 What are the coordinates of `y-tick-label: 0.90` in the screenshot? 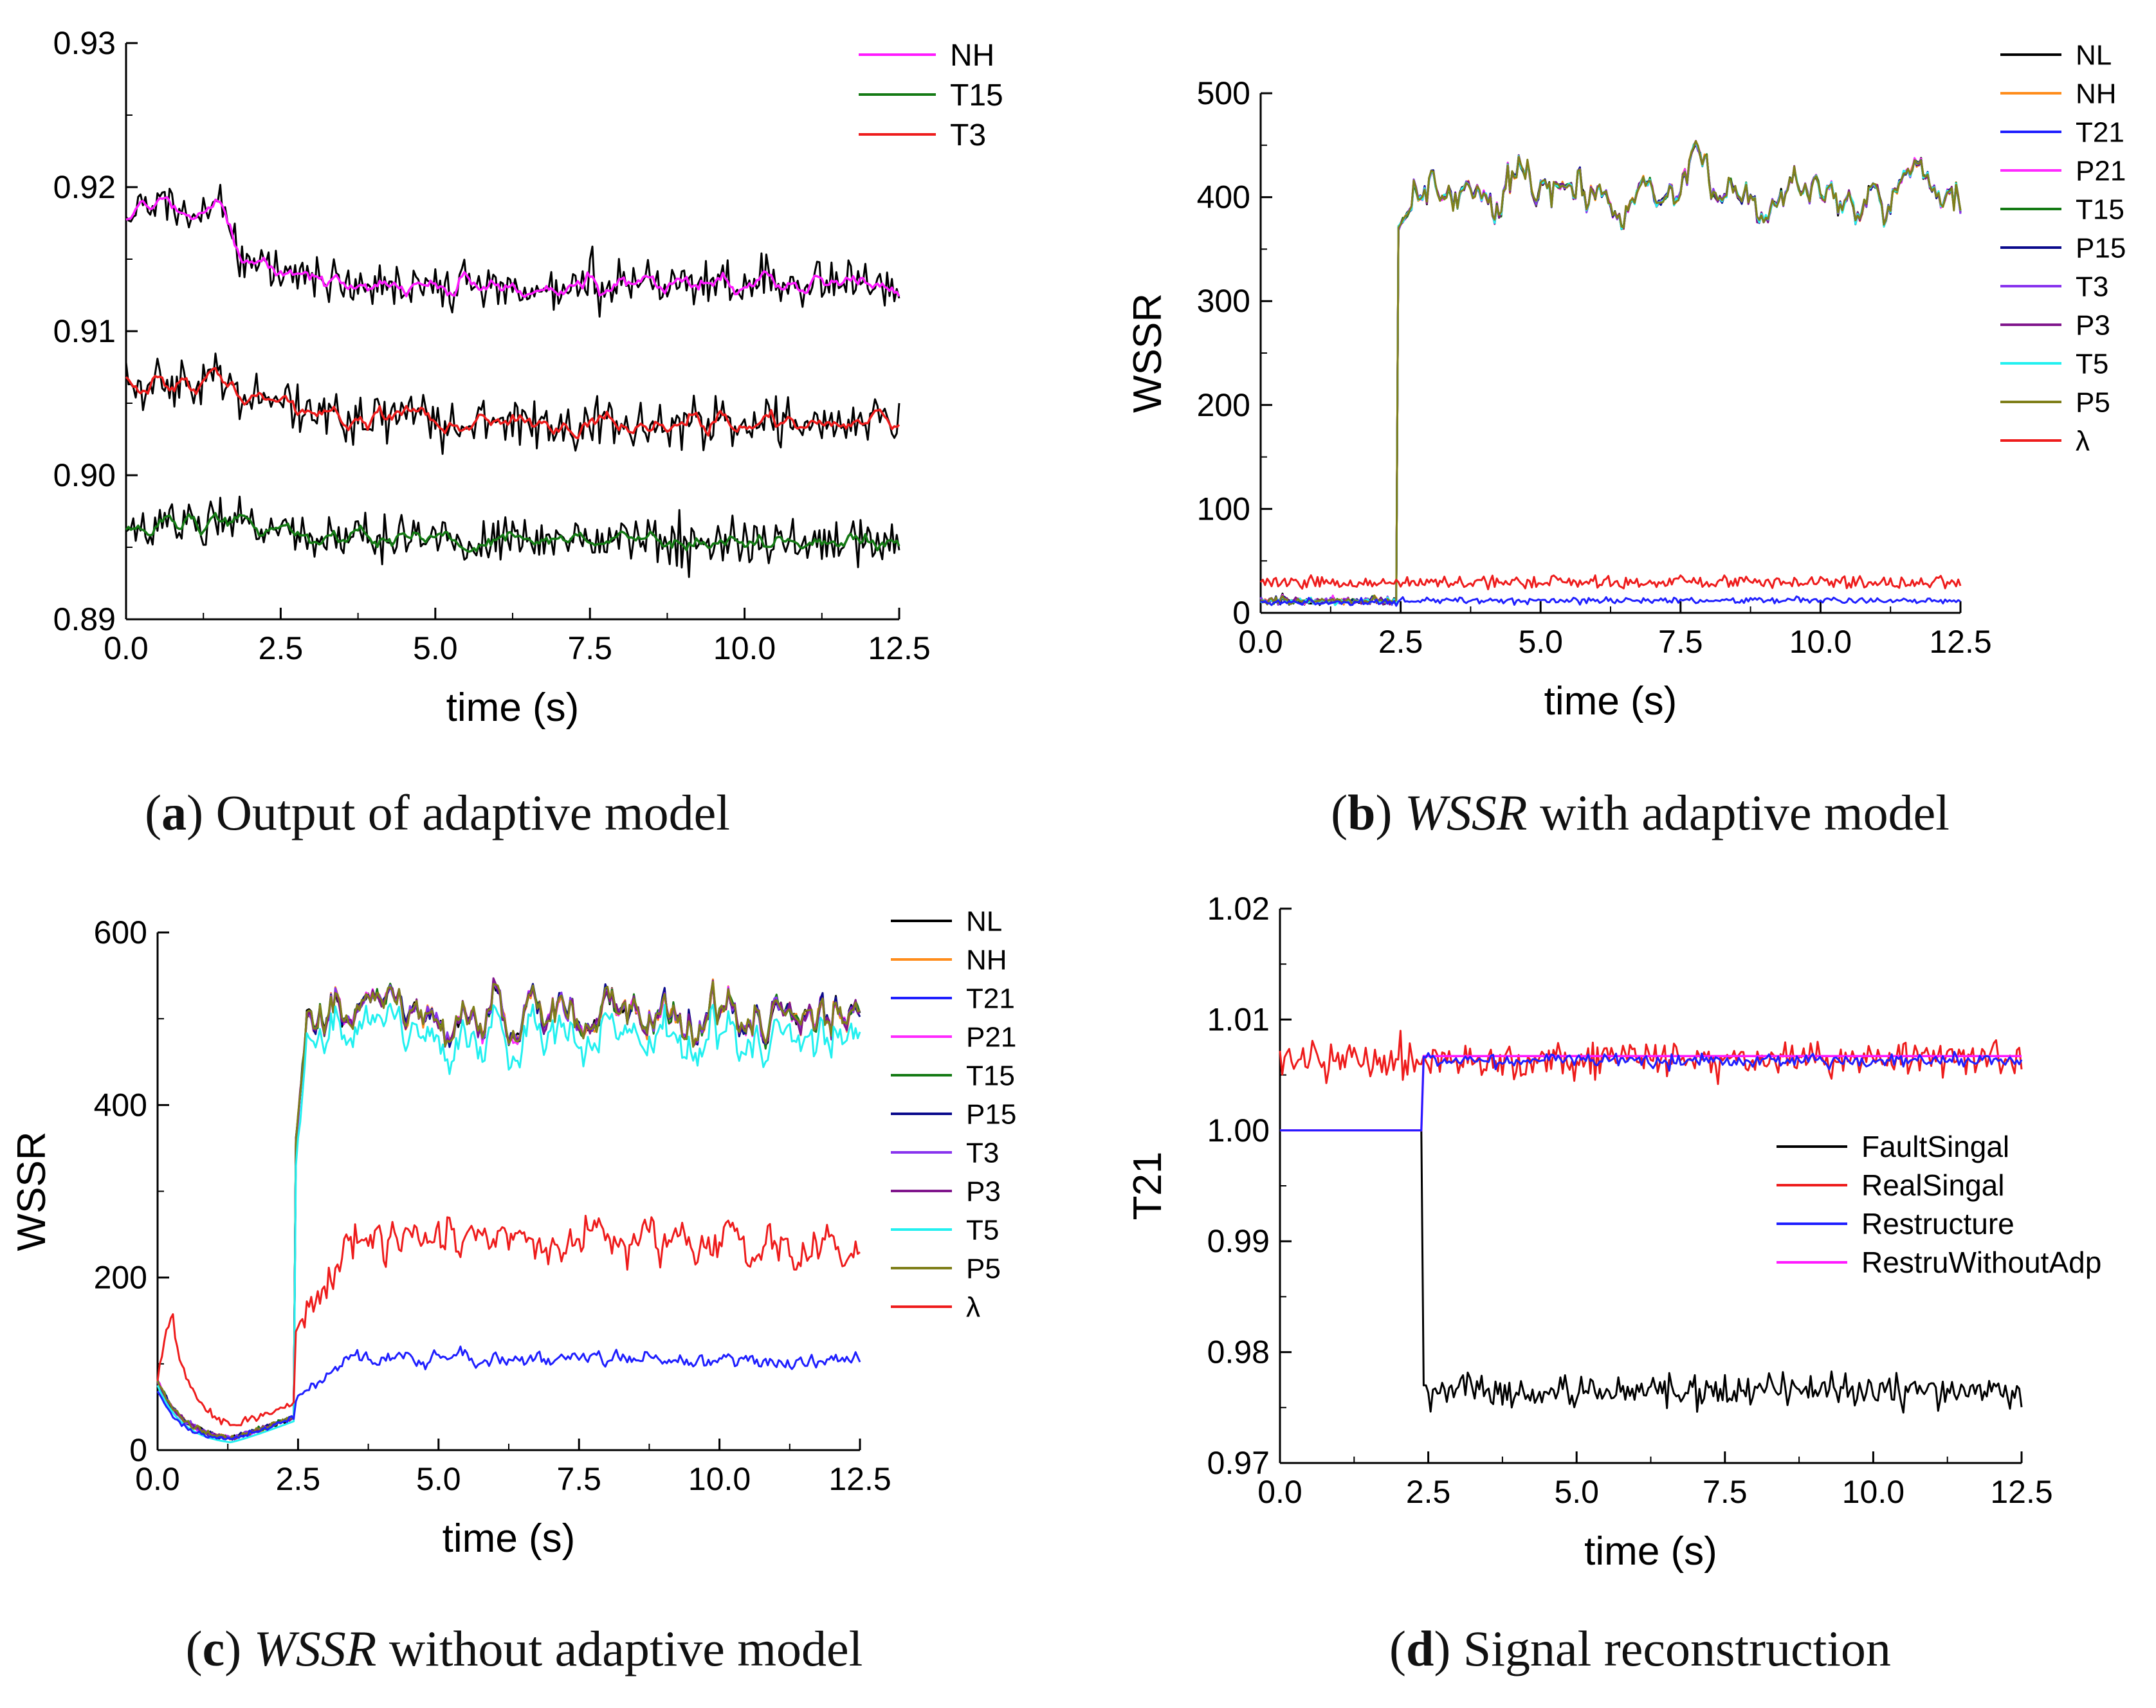 It's located at (84, 475).